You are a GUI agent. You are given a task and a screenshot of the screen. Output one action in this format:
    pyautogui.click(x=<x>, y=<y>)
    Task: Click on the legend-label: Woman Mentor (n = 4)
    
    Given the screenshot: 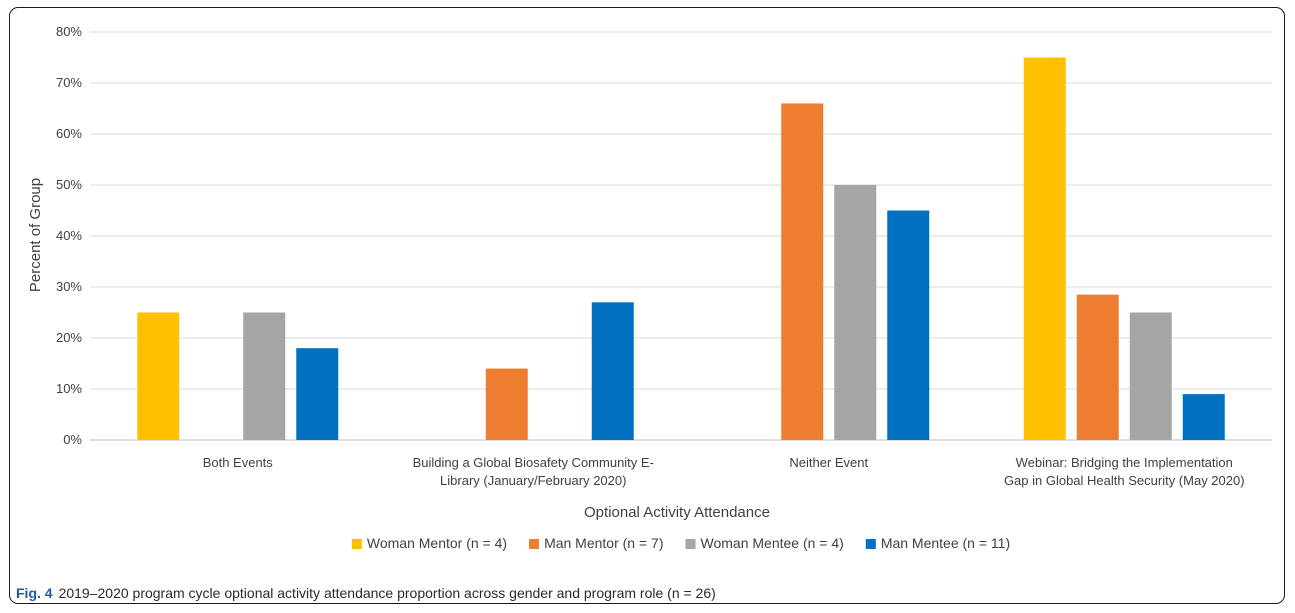 What is the action you would take?
    pyautogui.click(x=437, y=543)
    